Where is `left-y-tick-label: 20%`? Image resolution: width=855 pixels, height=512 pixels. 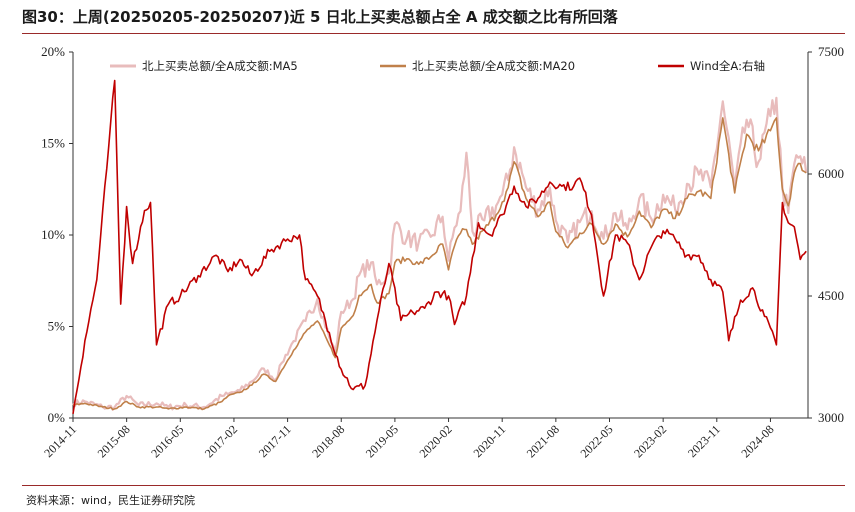
left-y-tick-label: 20% is located at coordinates (53, 51).